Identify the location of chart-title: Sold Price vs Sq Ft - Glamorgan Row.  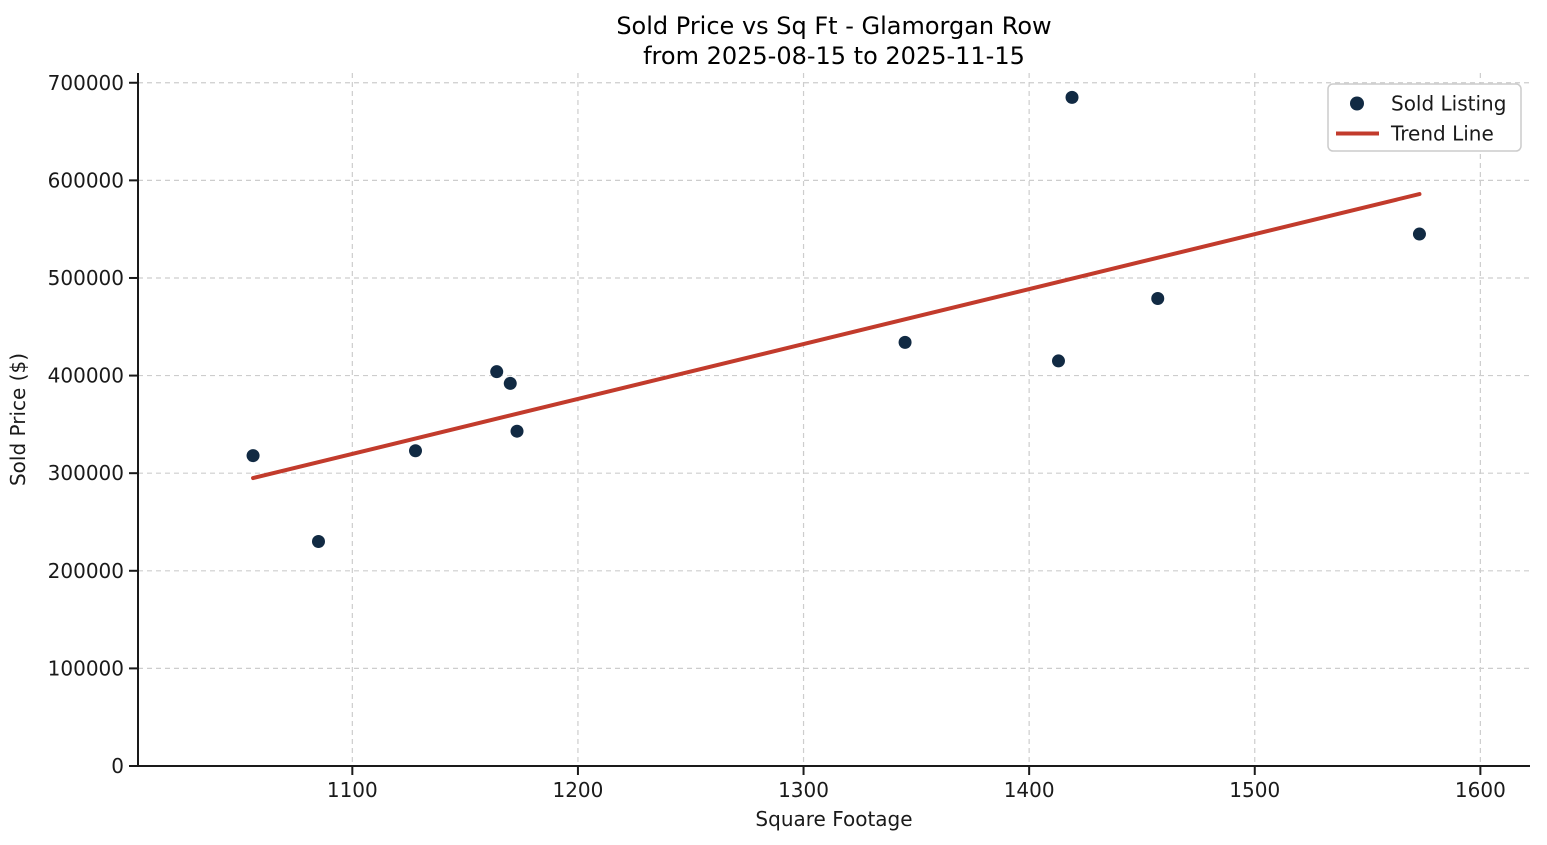
(833, 26).